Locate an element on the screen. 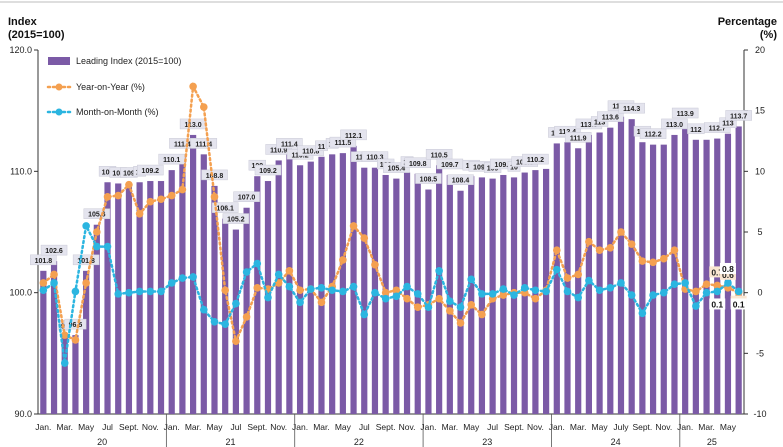  legend-yoy-label: Year-on-Year (%) is located at coordinates (110, 87).